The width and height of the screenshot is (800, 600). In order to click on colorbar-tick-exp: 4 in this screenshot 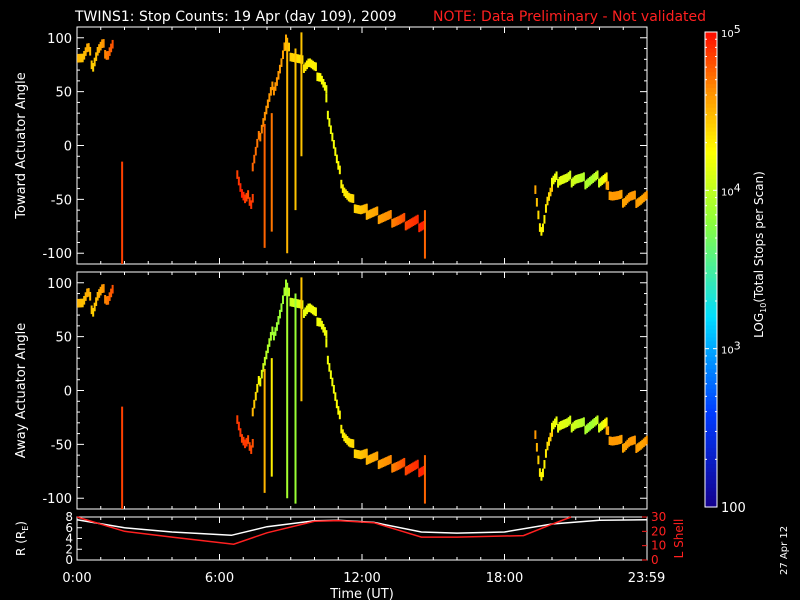, I will do `click(737, 187)`.